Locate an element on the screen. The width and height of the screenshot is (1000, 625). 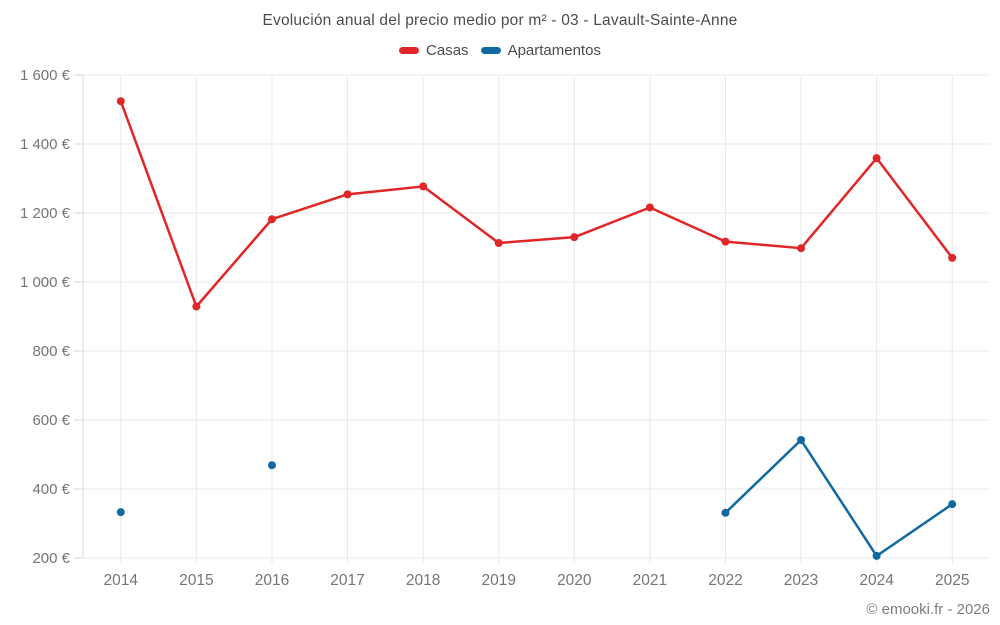
point-casas-2024 is located at coordinates (876, 158).